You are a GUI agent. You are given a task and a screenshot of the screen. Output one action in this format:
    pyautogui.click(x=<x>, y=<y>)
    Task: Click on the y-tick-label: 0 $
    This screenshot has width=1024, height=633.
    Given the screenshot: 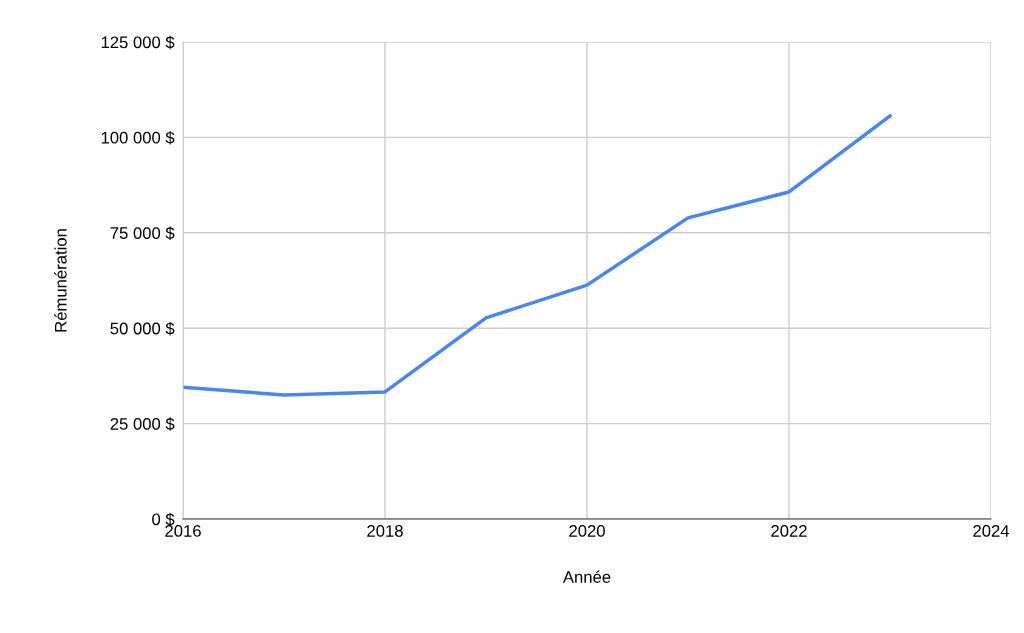 What is the action you would take?
    pyautogui.click(x=163, y=519)
    